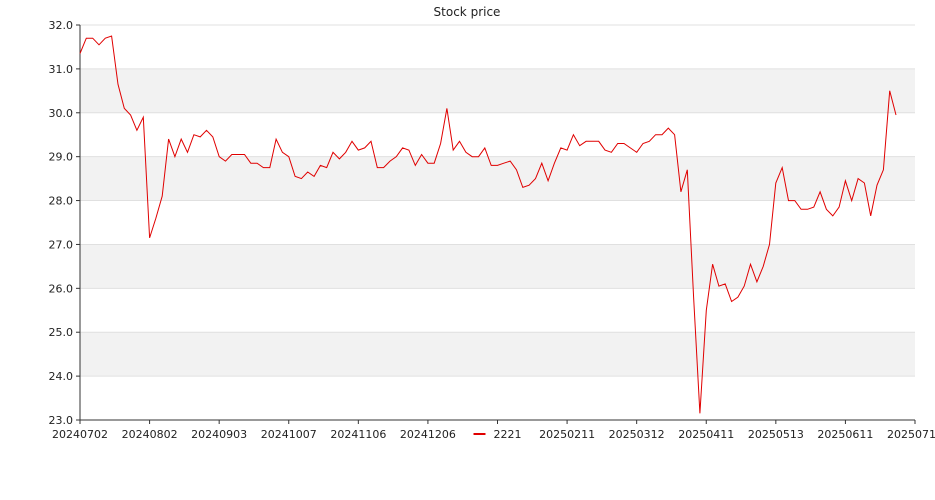 This screenshot has width=935, height=500. I want to click on x-tick-label: 20250611, so click(845, 434).